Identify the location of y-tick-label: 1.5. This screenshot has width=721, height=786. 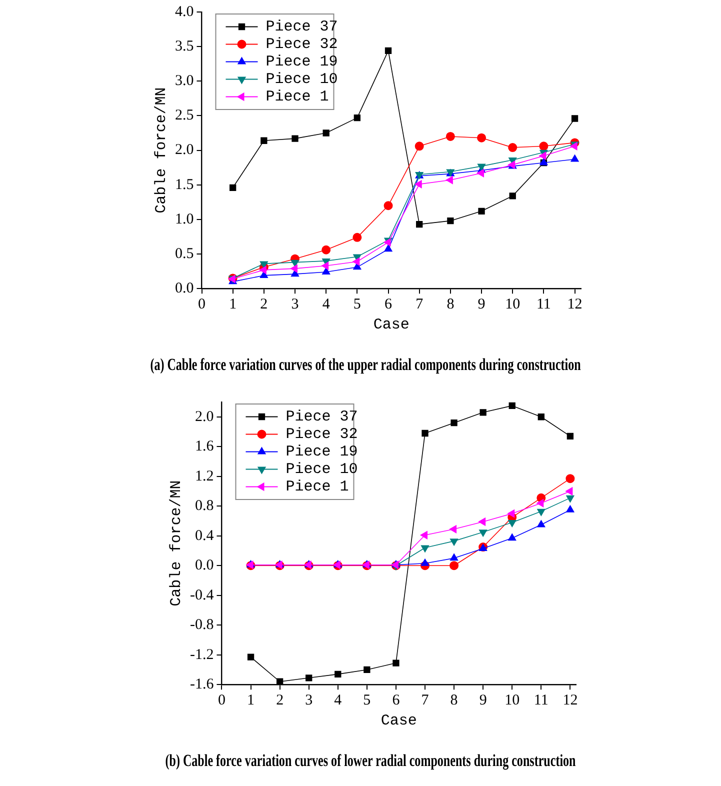
(184, 184).